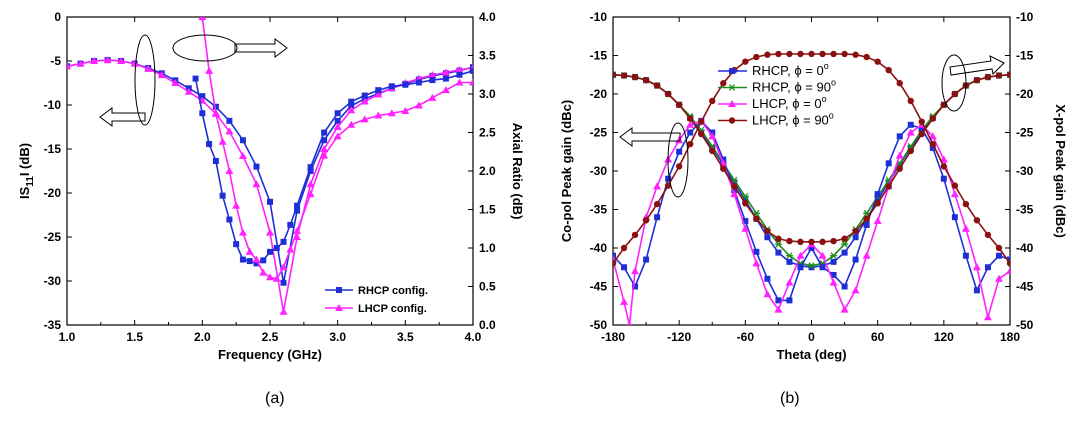 Image resolution: width=1083 pixels, height=423 pixels. I want to click on y-right-tick-label: -30, so click(1025, 171).